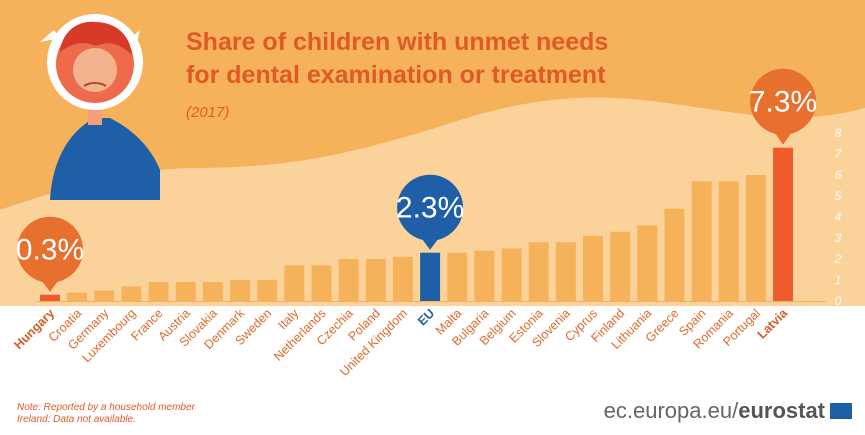  Describe the element at coordinates (484, 275) in the screenshot. I see `bar-bulgaria` at that location.